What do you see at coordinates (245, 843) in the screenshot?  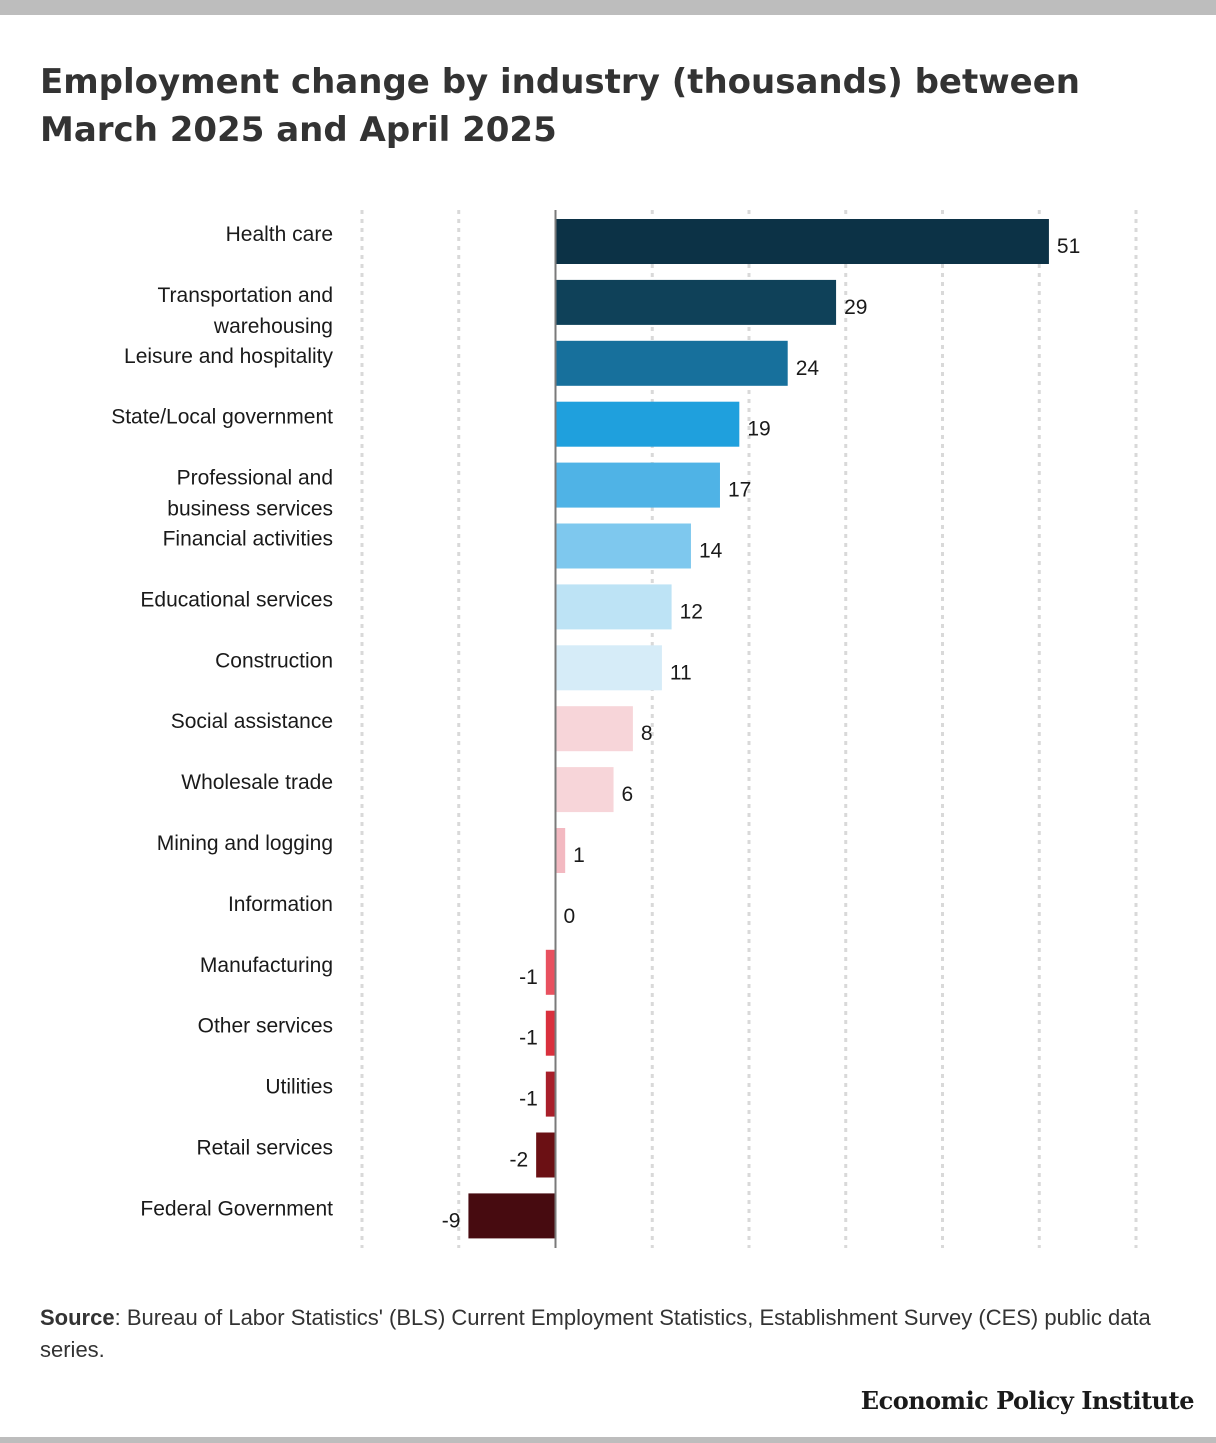 I see `category-label: Mining and logging` at bounding box center [245, 843].